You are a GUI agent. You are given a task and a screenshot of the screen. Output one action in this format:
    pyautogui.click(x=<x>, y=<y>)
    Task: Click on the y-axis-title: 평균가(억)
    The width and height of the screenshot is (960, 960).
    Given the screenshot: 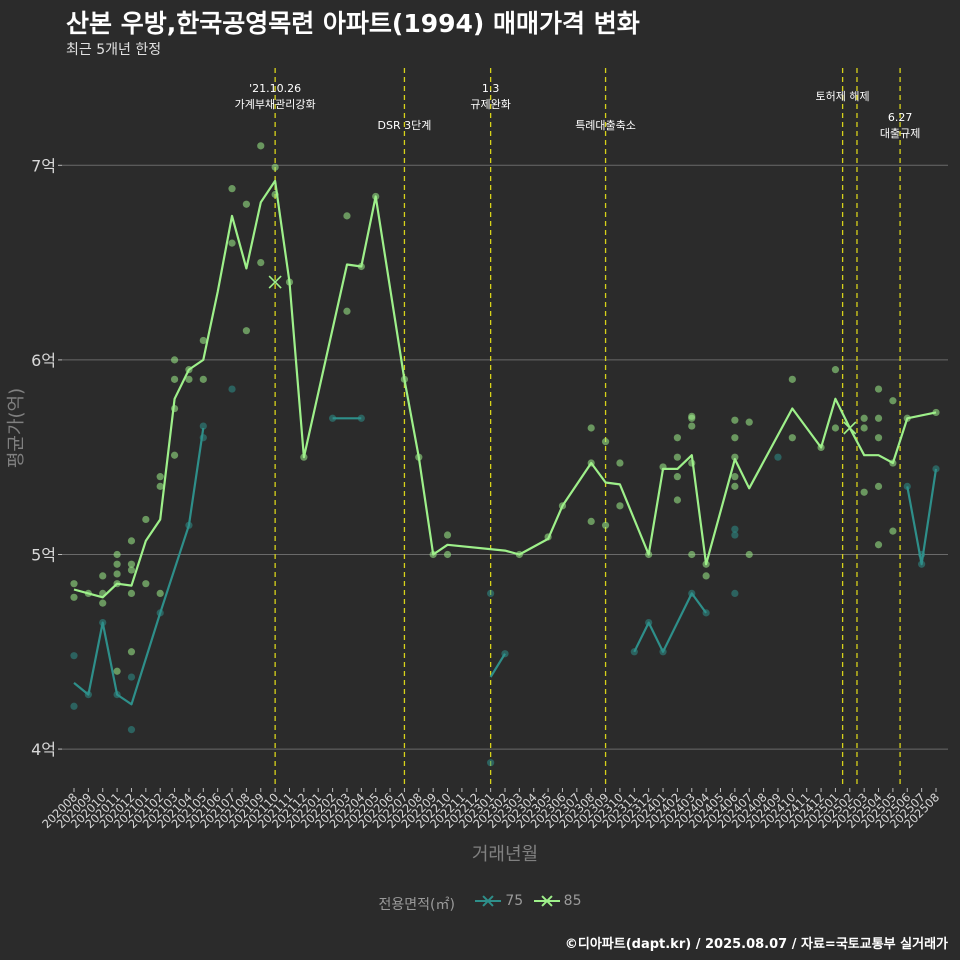 What is the action you would take?
    pyautogui.click(x=16, y=428)
    